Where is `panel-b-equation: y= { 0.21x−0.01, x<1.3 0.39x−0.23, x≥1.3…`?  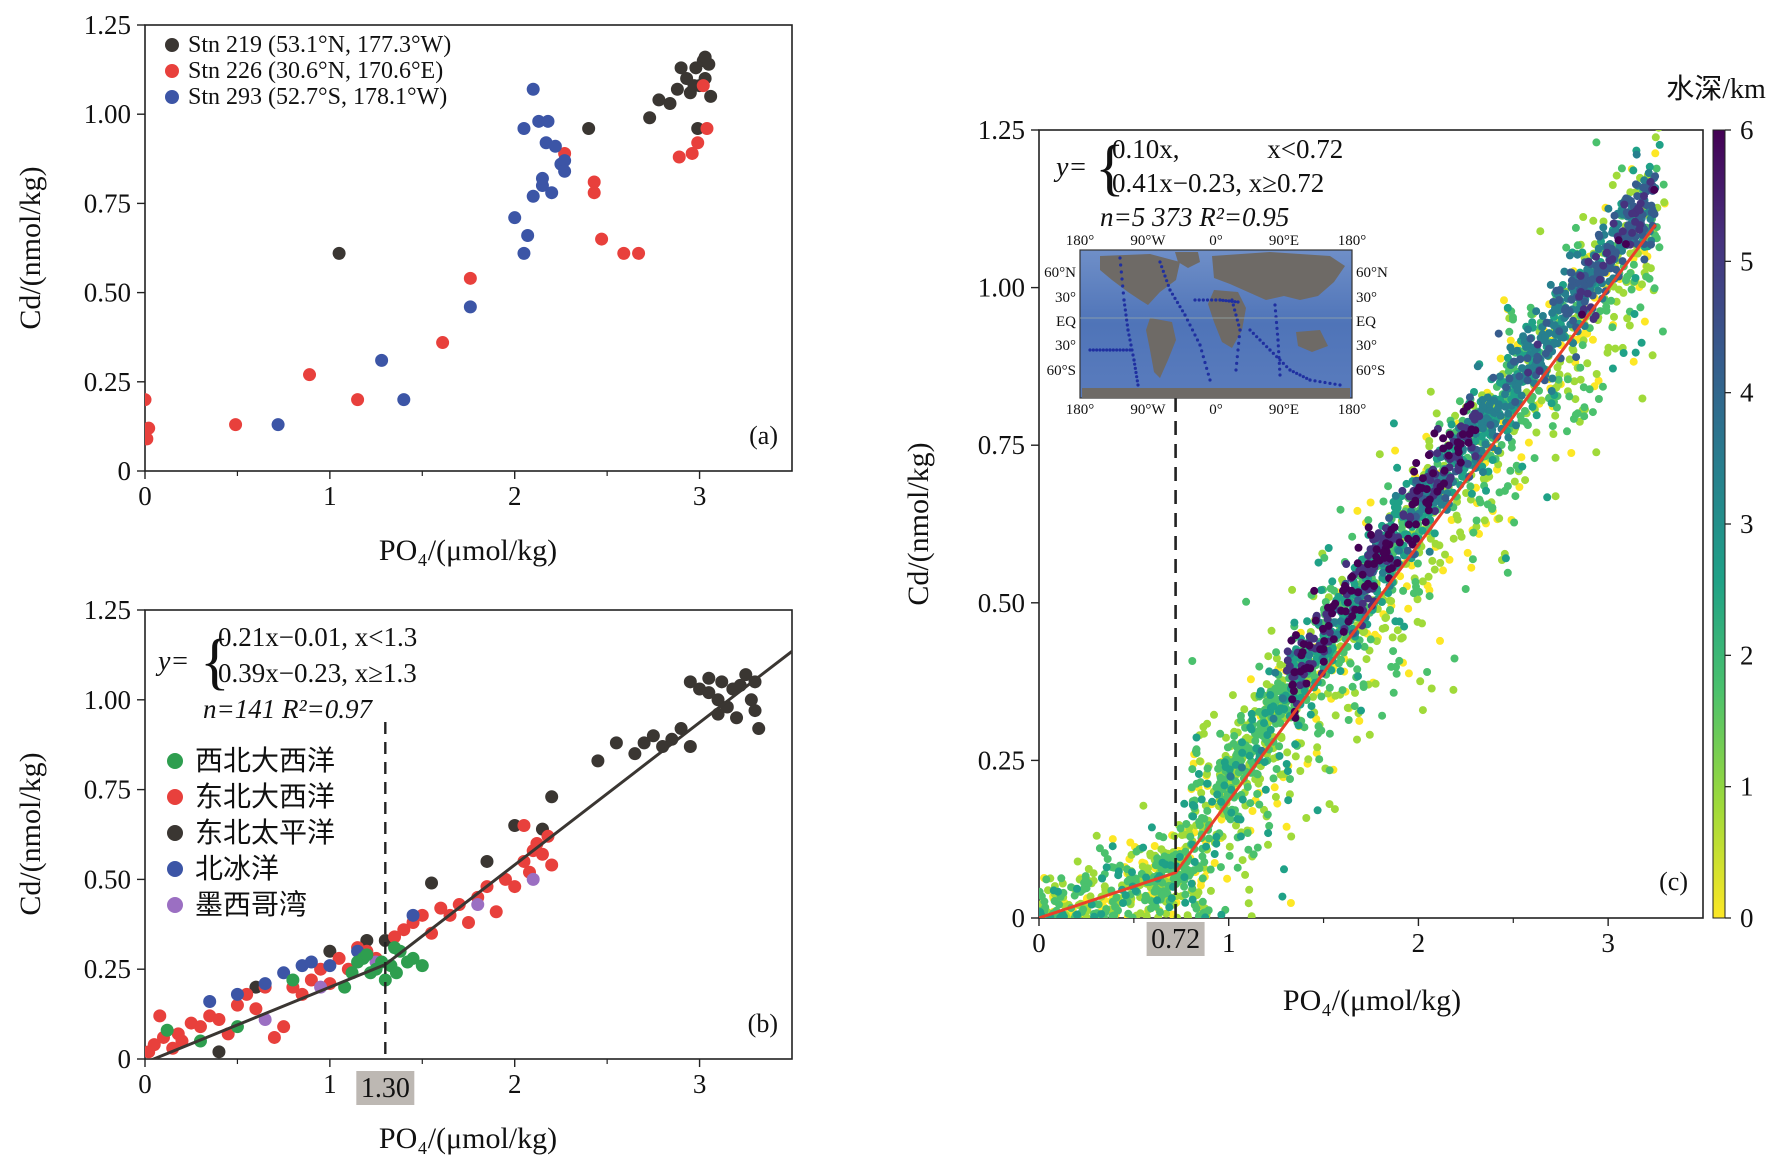
panel-b-equation: y= { 0.21x−0.01, x<1.3 0.39x−0.23, x≥1.3… is located at coordinates (286, 673).